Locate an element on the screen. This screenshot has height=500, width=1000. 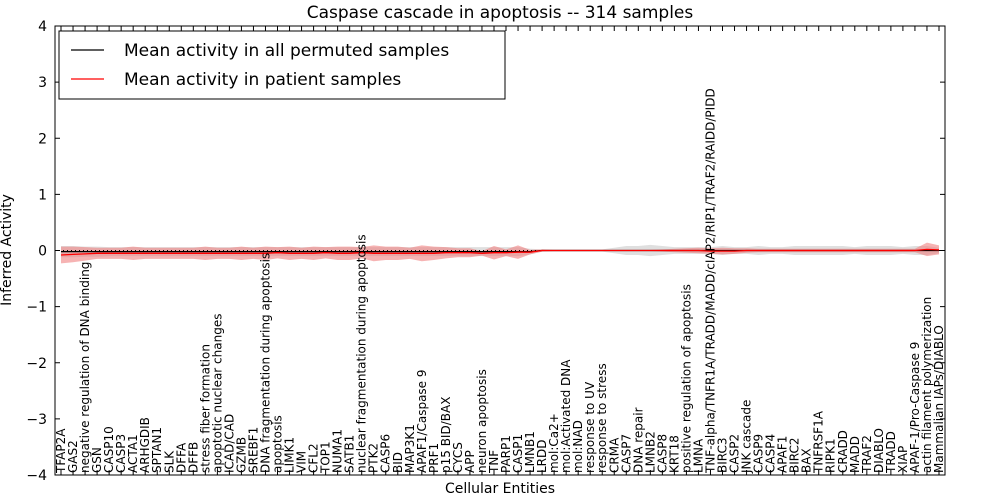
x-tick-label: LRDD is located at coordinates (542, 456).